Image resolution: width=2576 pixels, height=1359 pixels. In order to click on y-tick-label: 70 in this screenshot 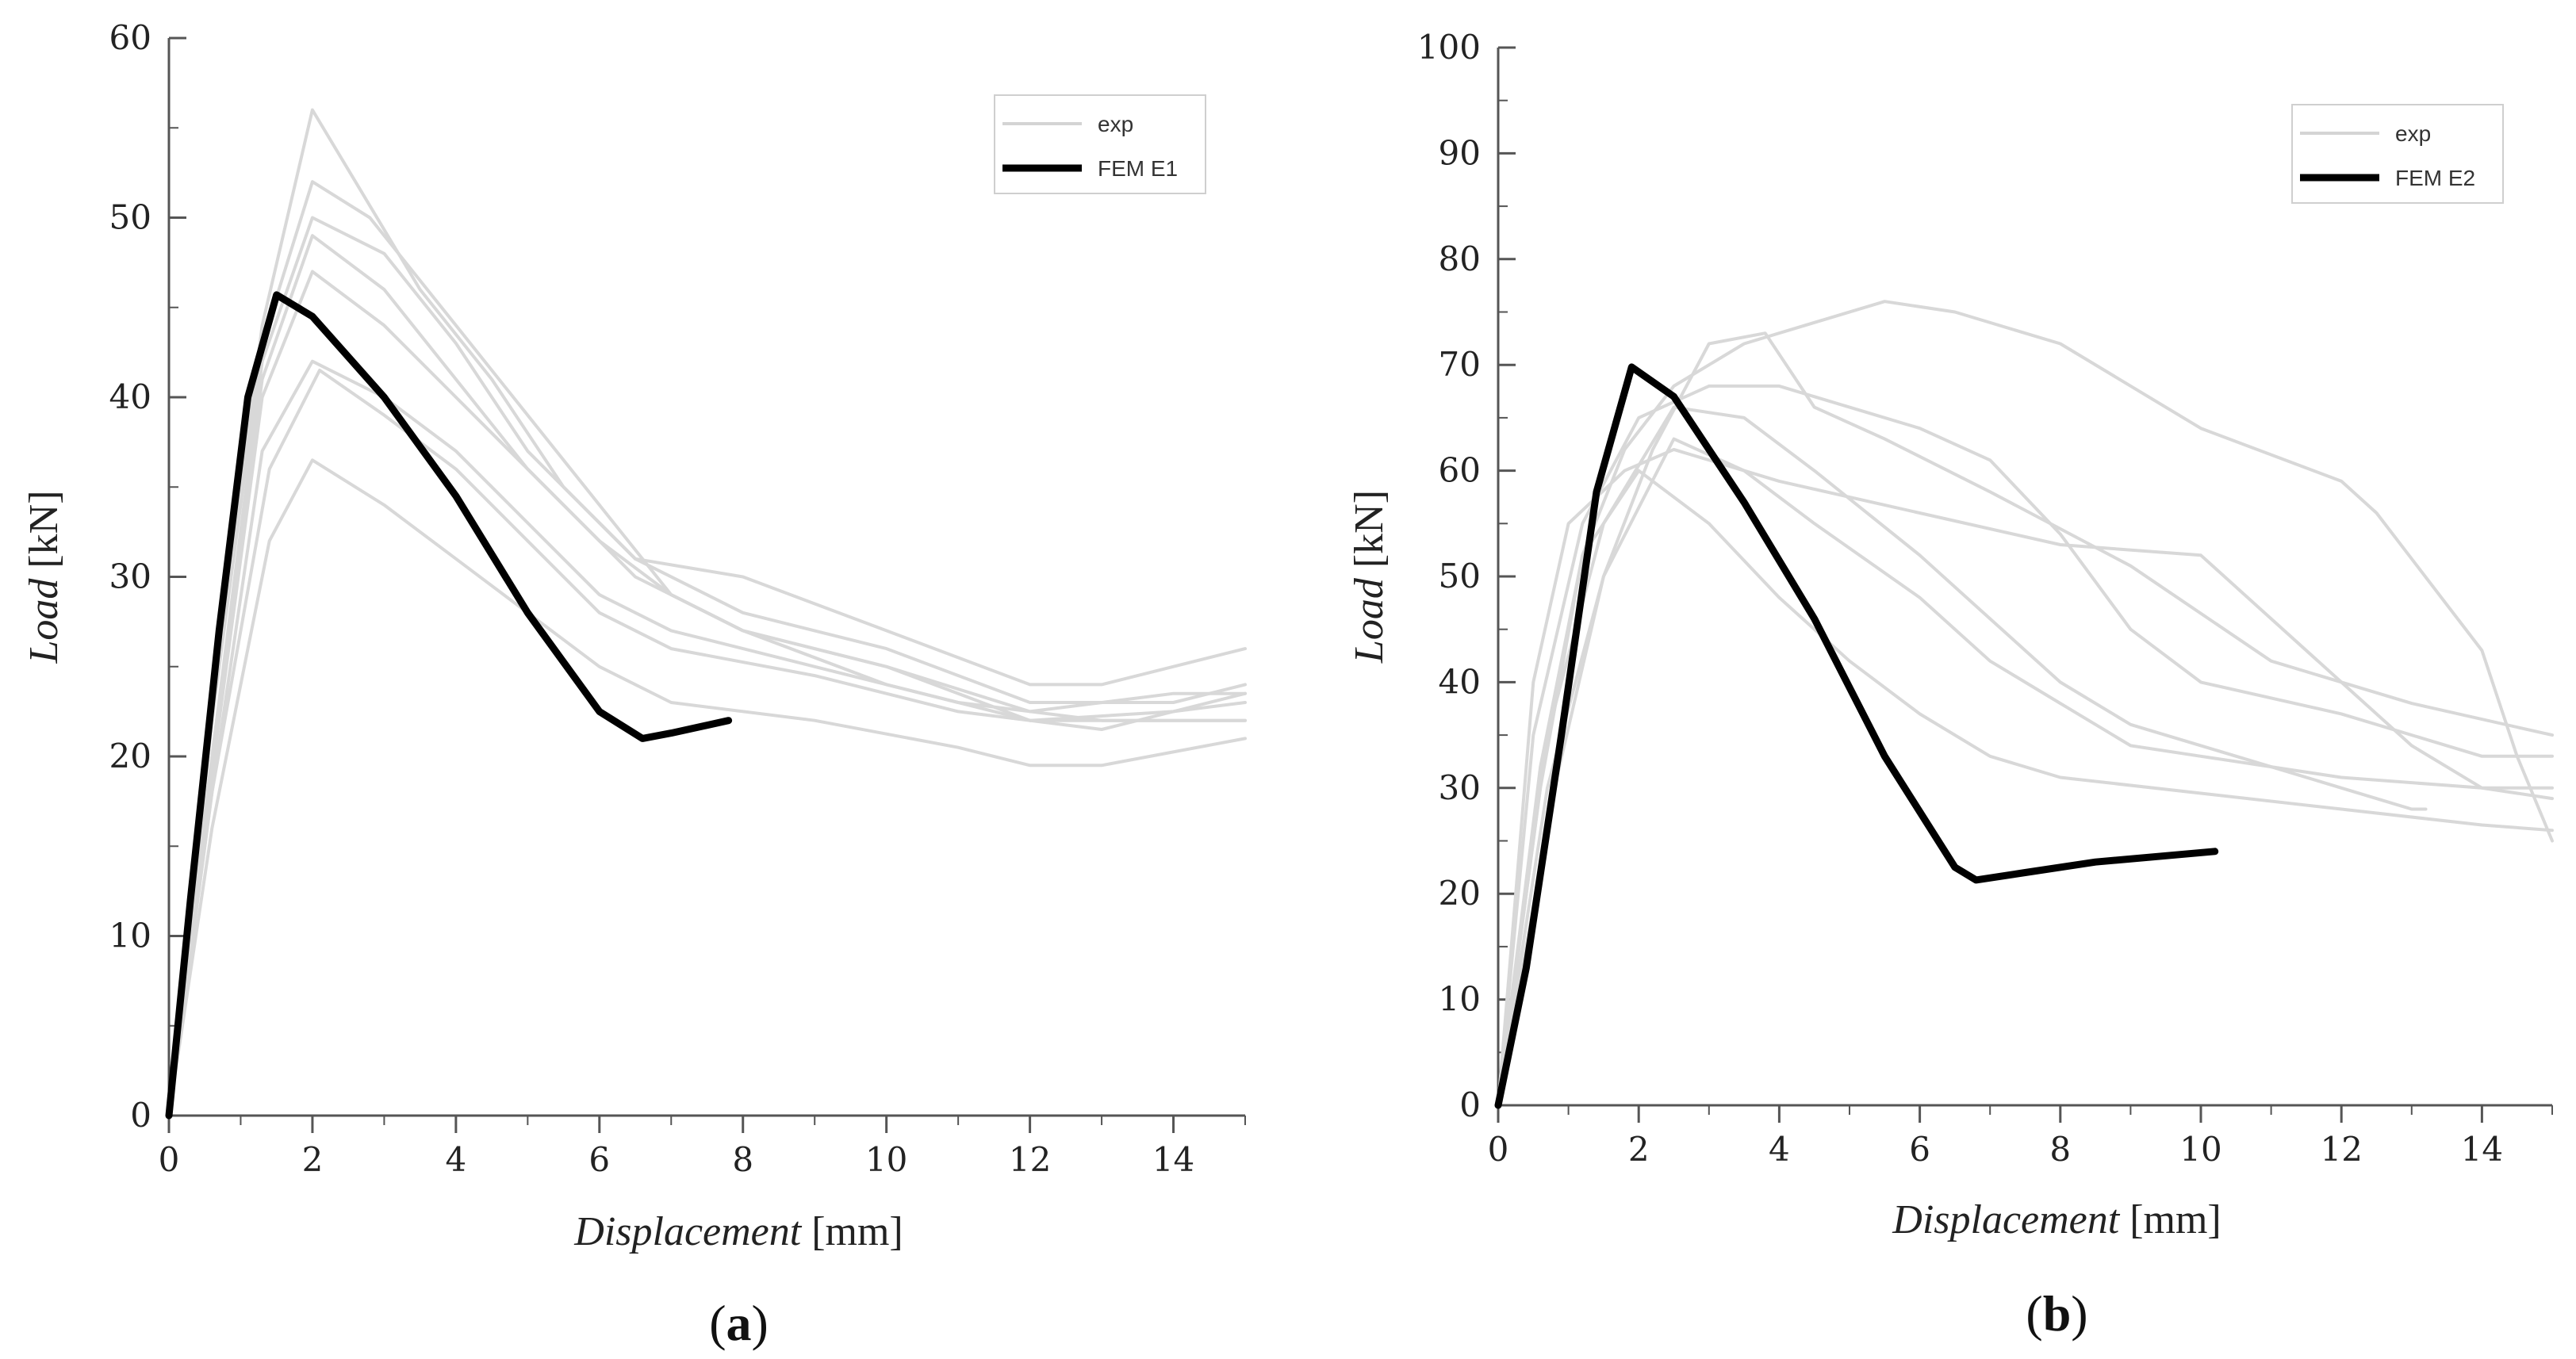, I will do `click(1460, 364)`.